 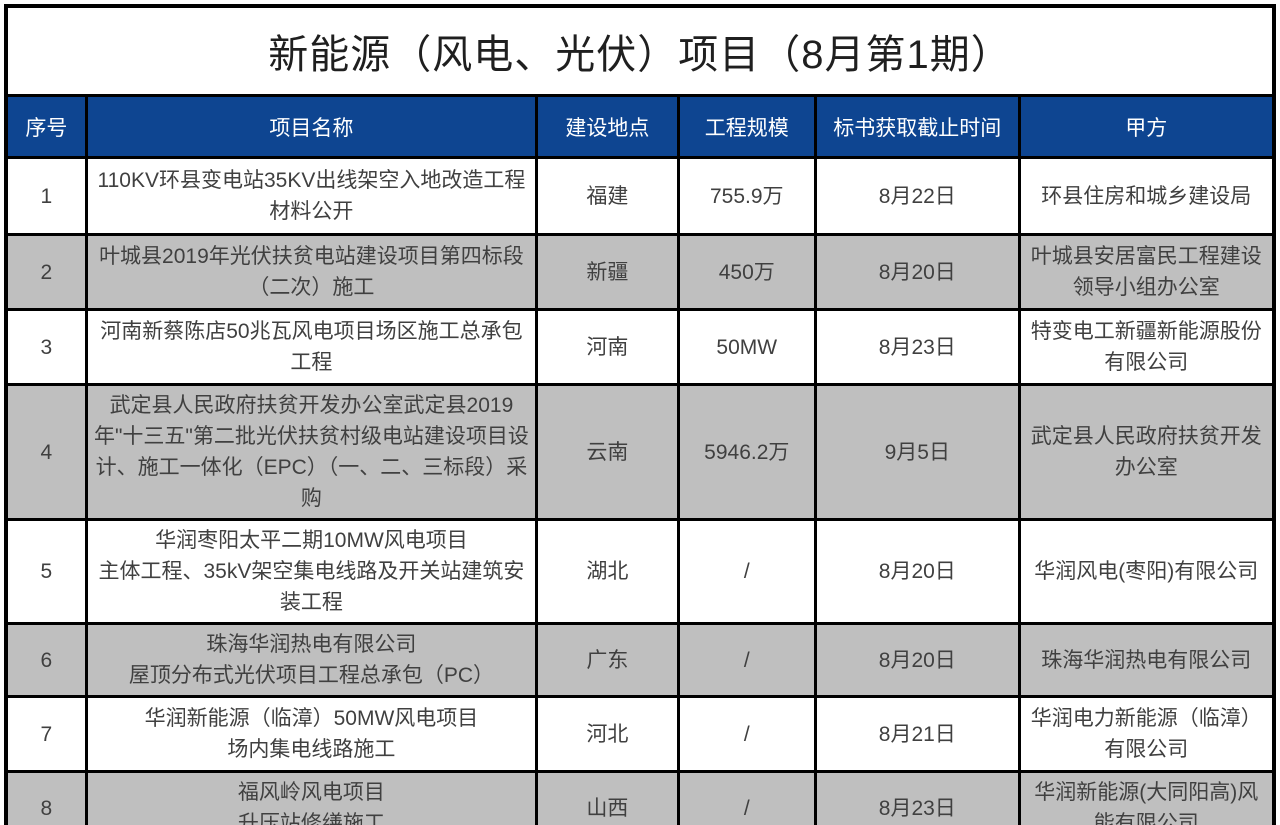 I want to click on cell-no: 7, so click(x=46, y=734).